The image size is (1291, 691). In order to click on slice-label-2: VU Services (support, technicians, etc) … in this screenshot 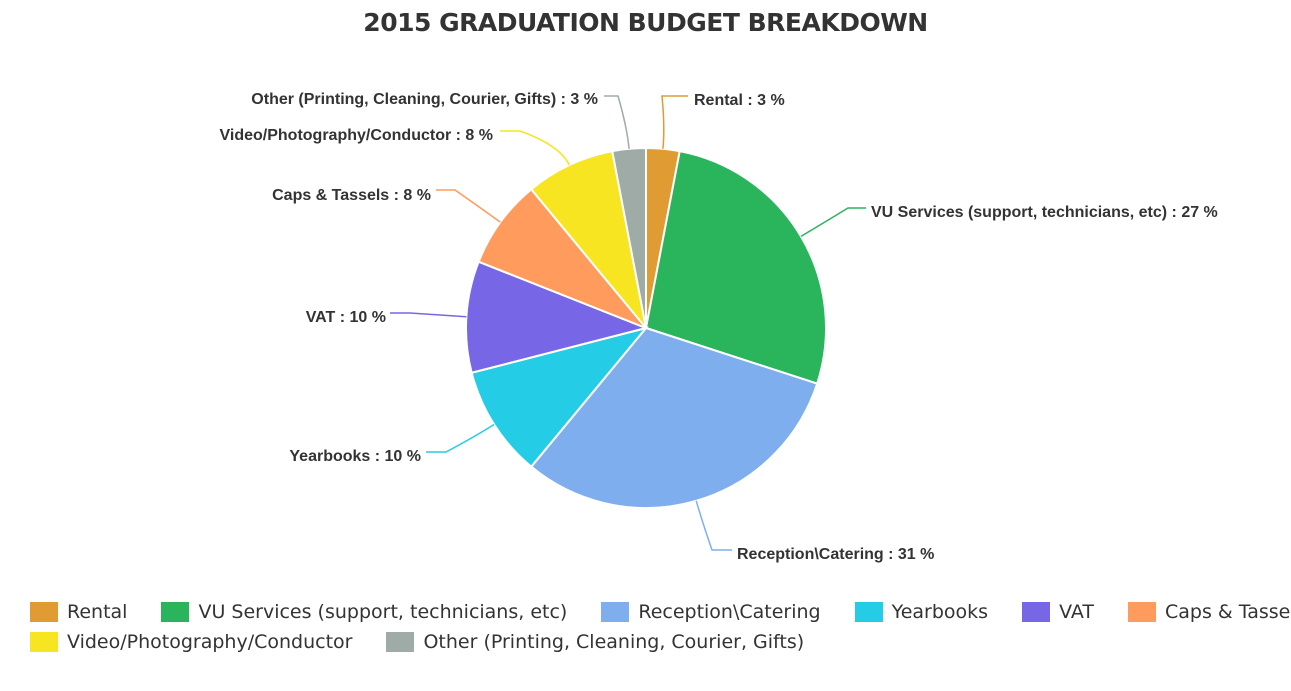, I will do `click(1044, 212)`.